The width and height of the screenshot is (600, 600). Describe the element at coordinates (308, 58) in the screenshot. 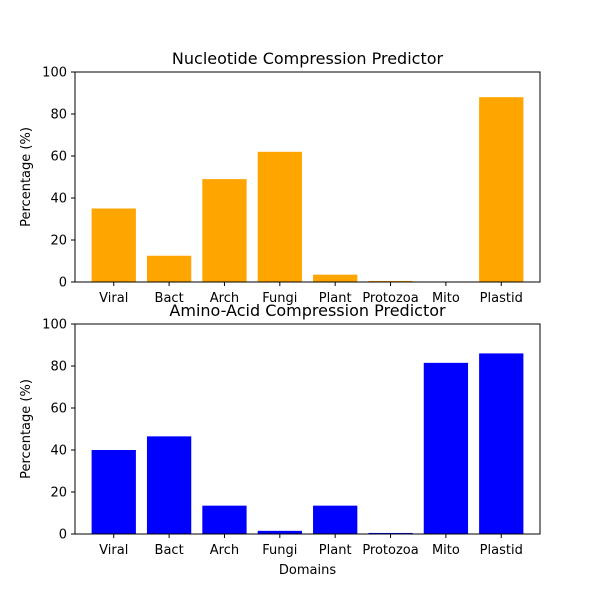

I see `chart-title: Nucleotide Compression Predictor` at that location.